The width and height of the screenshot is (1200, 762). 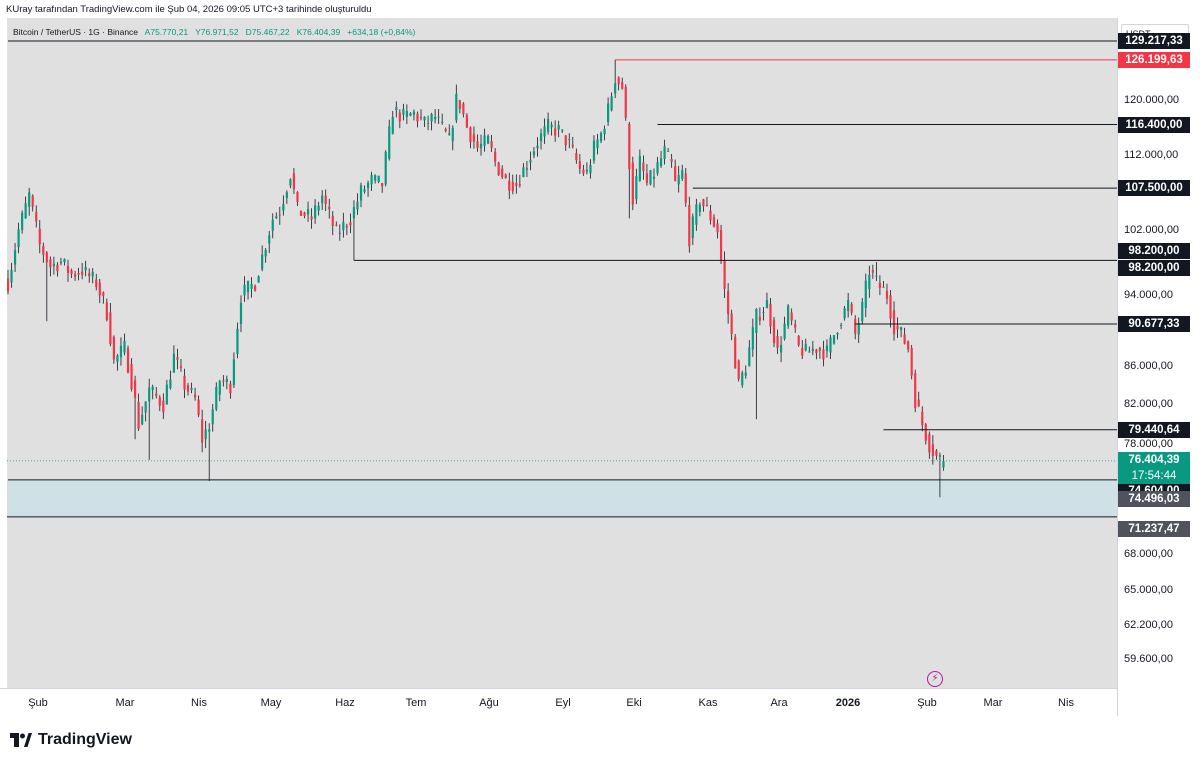 What do you see at coordinates (1158, 367) in the screenshot?
I see `price-scale` at bounding box center [1158, 367].